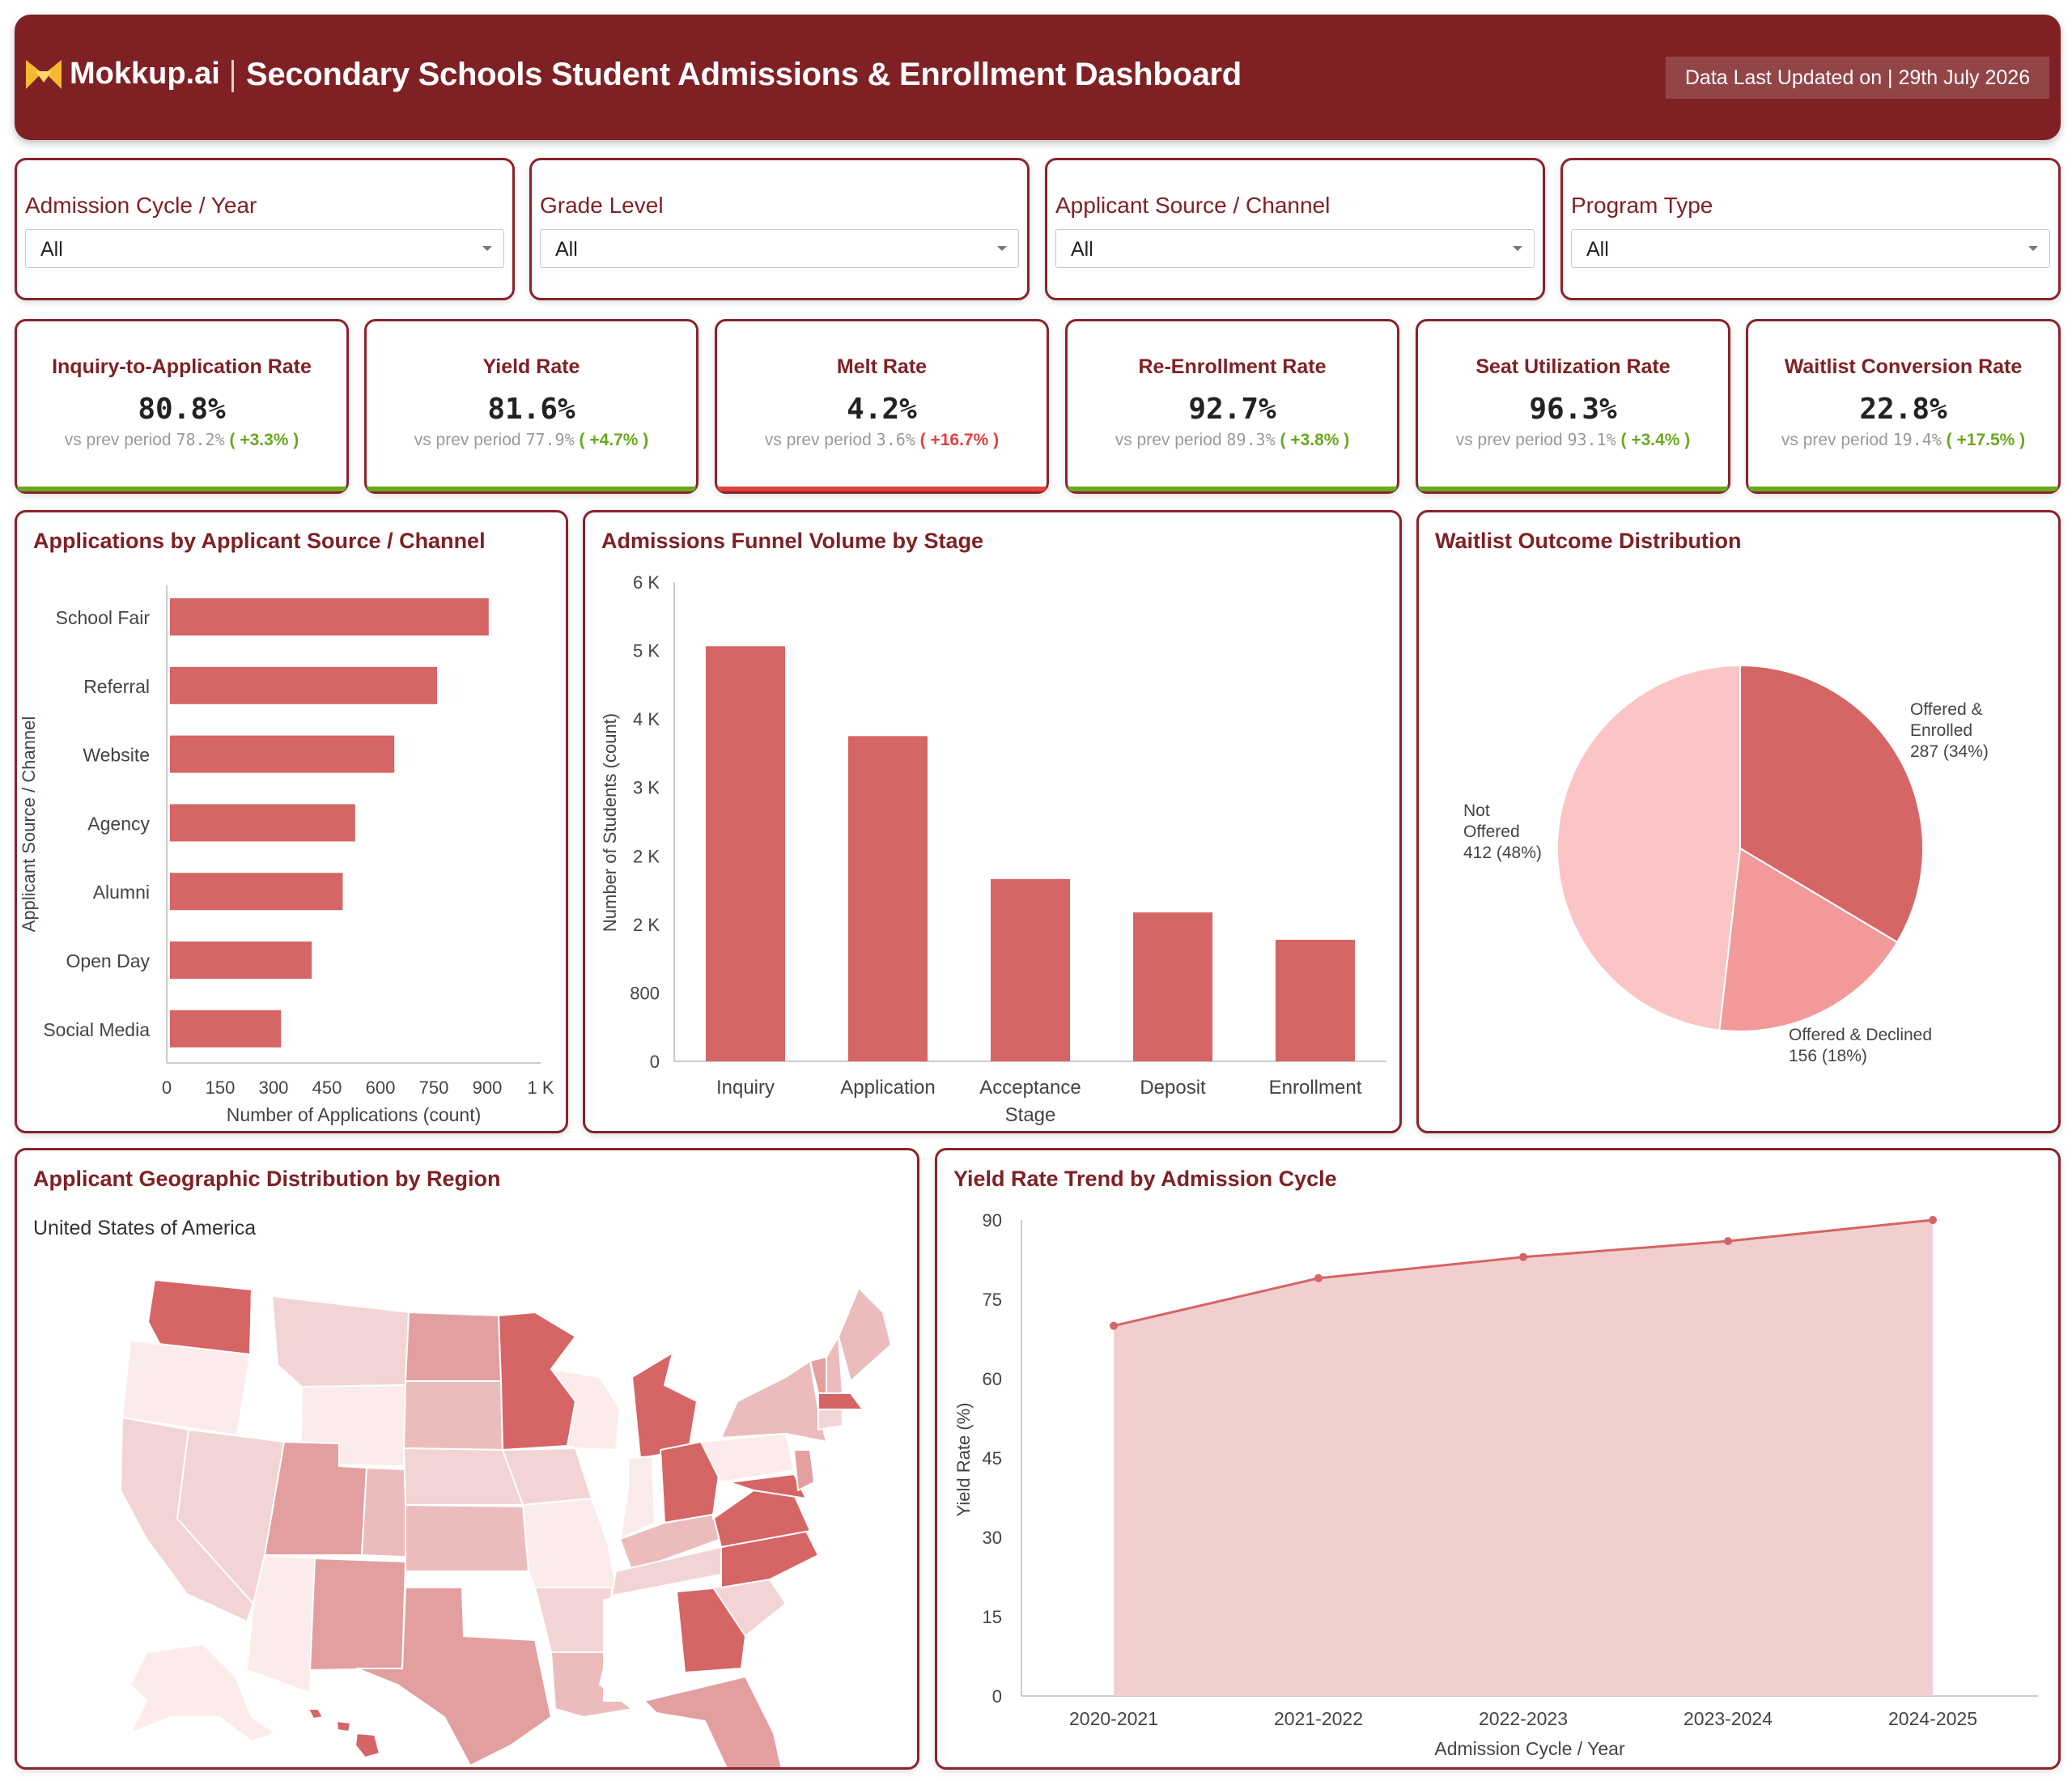 The height and width of the screenshot is (1781, 2072). I want to click on kpi-value: 80.8%, so click(182, 410).